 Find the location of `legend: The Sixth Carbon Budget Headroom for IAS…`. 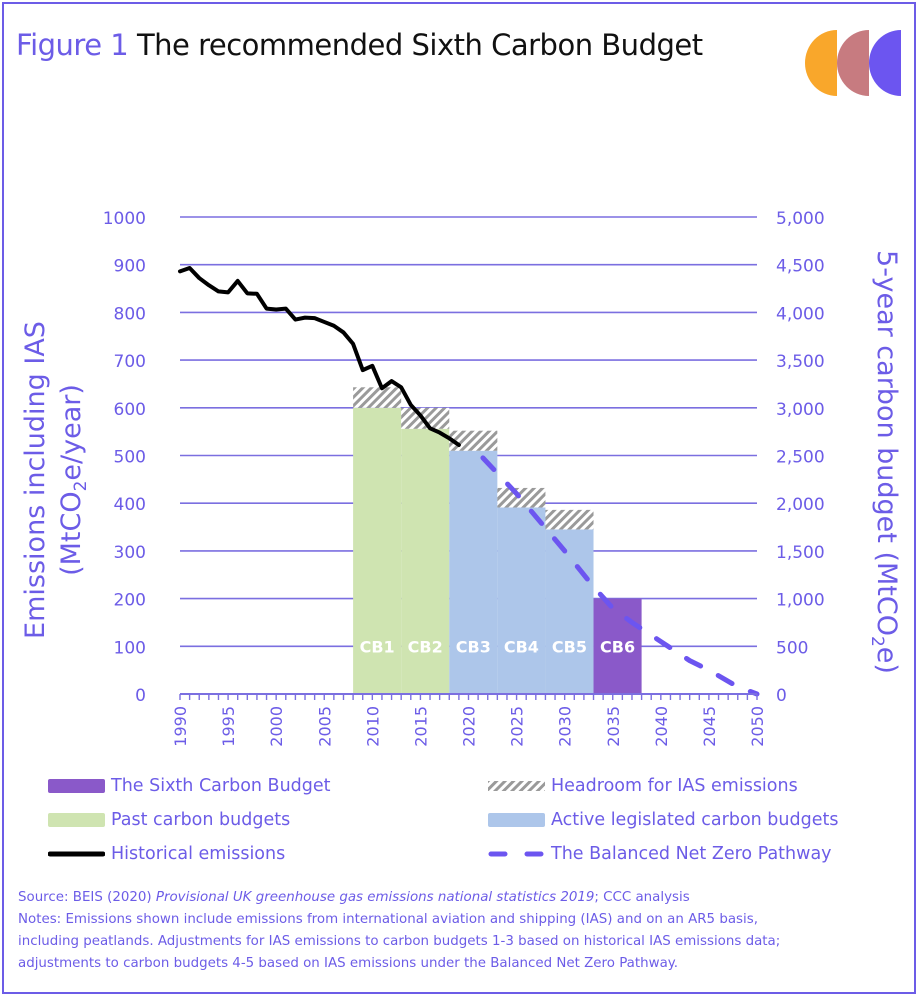

legend: The Sixth Carbon Budget Headroom for IAS… is located at coordinates (461, 820).